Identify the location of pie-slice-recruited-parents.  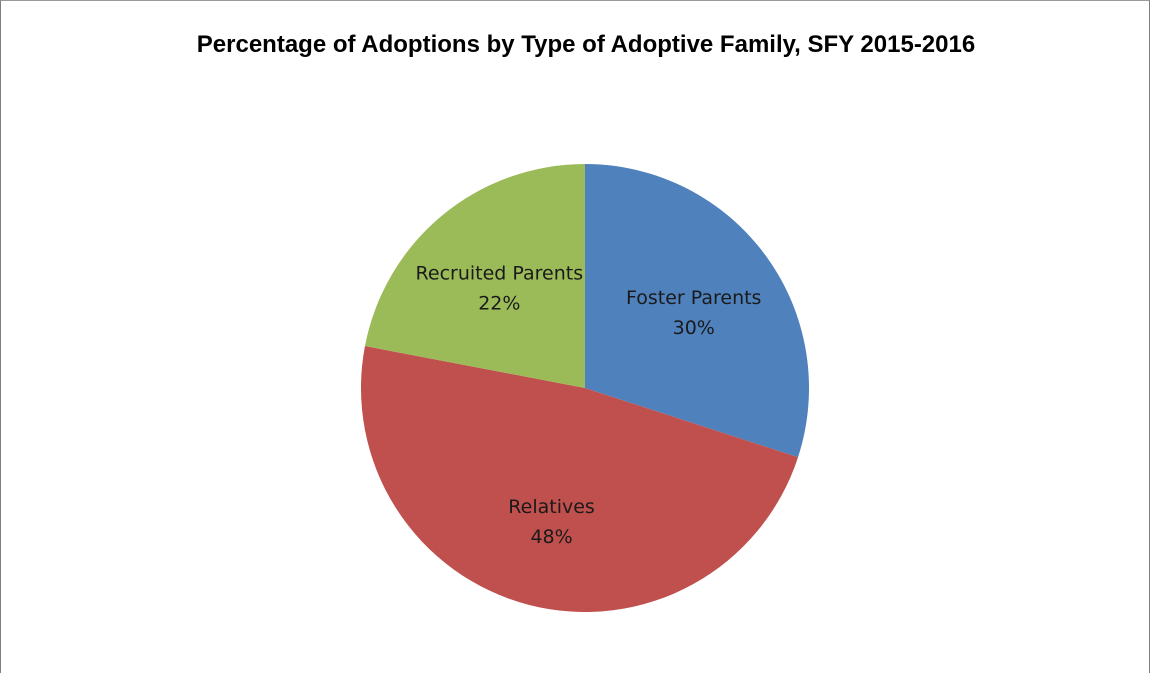
(474, 276).